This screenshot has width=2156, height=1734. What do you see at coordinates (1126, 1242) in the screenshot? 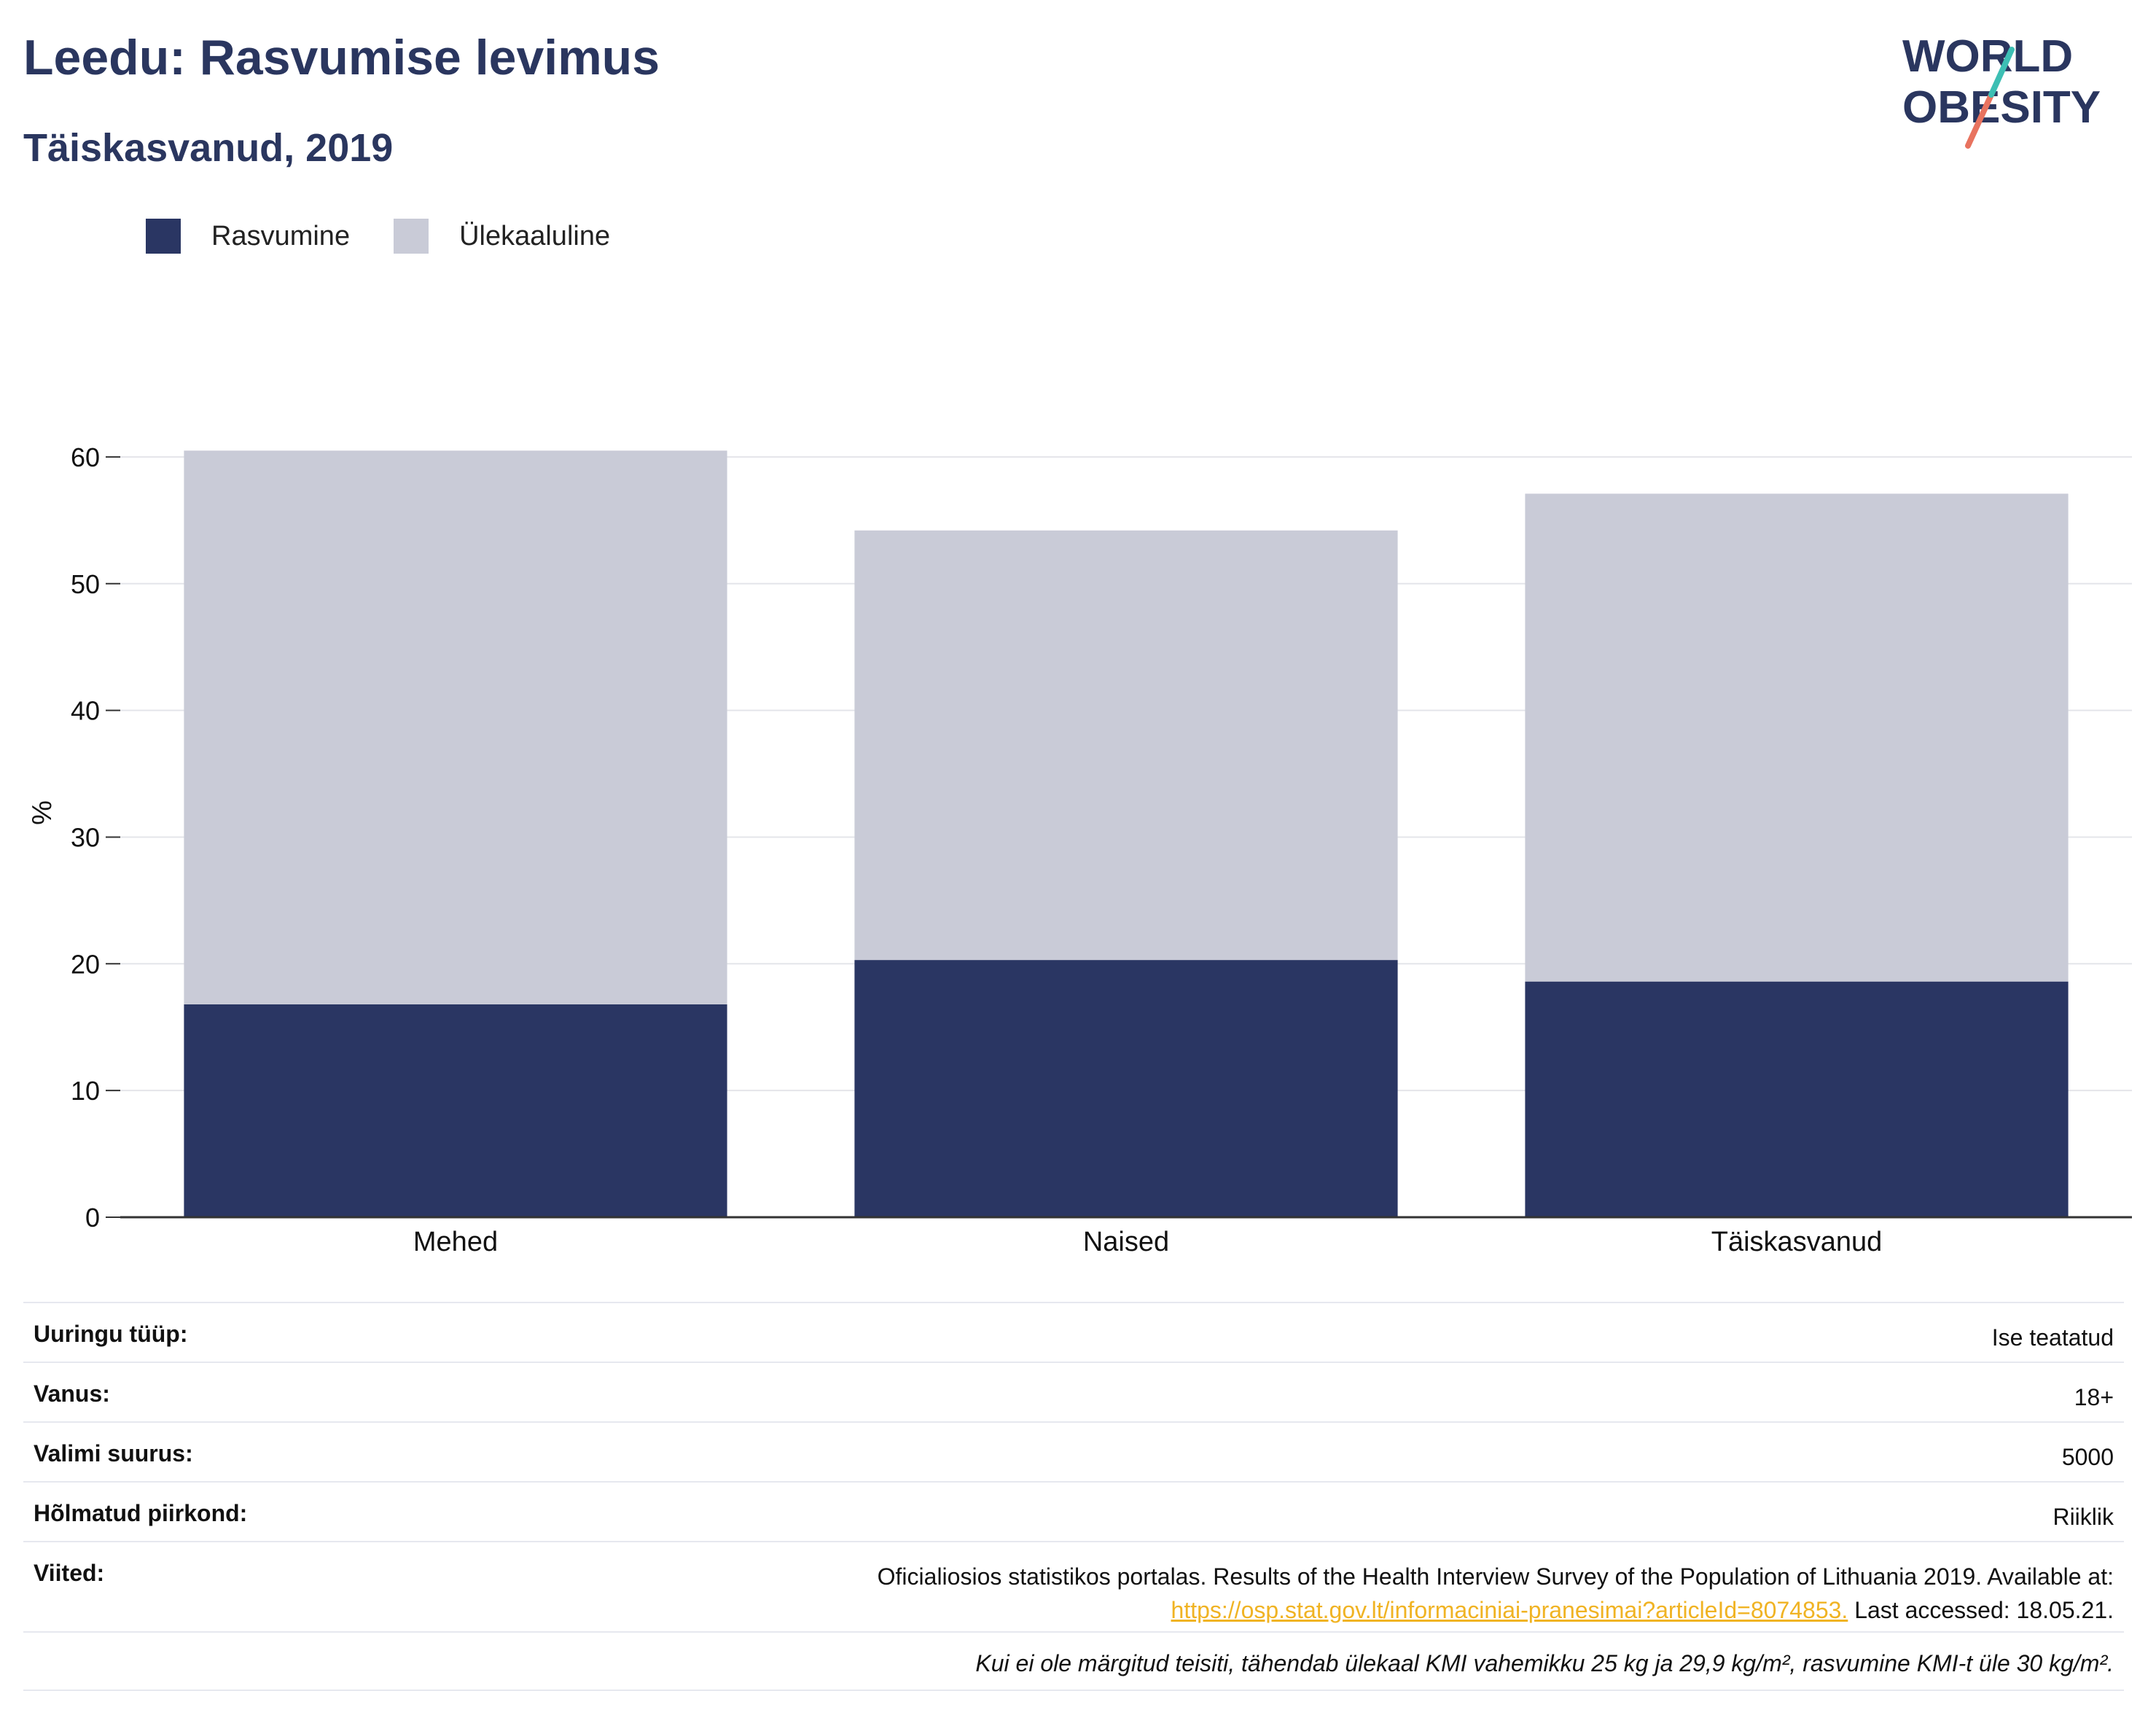
I see `x-tick-label: Naised` at bounding box center [1126, 1242].